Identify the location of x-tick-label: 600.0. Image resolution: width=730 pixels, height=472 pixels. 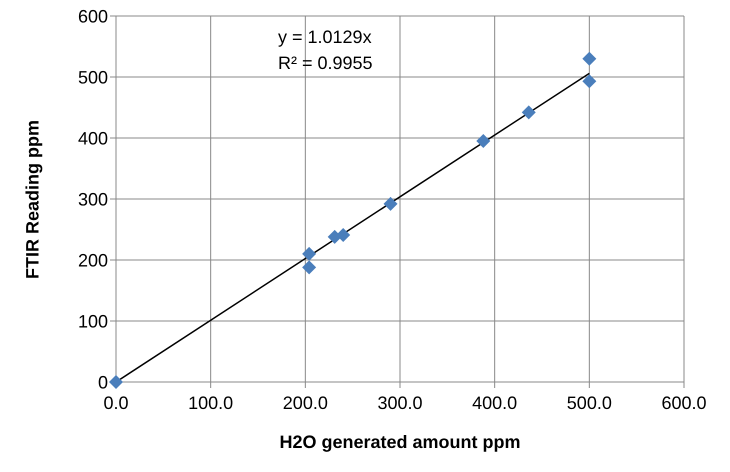
(684, 402).